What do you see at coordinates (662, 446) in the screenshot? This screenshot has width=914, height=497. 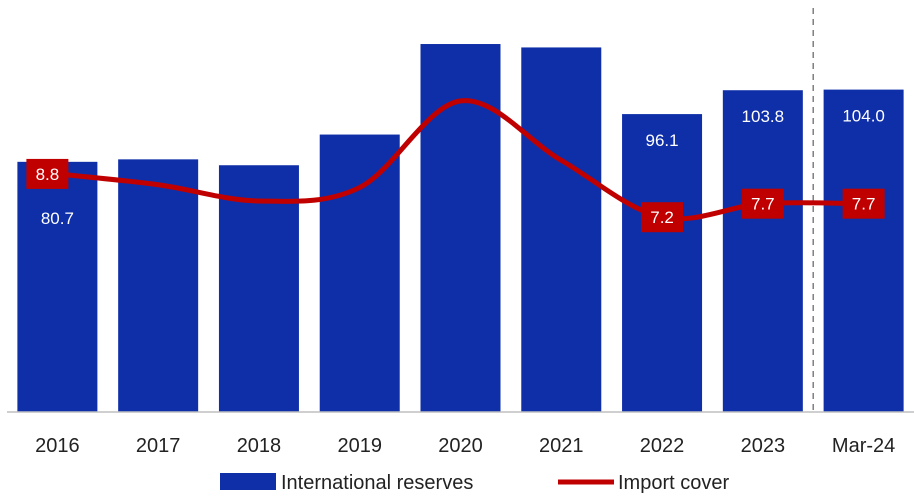 I see `x-tick-label-2022: 2022` at bounding box center [662, 446].